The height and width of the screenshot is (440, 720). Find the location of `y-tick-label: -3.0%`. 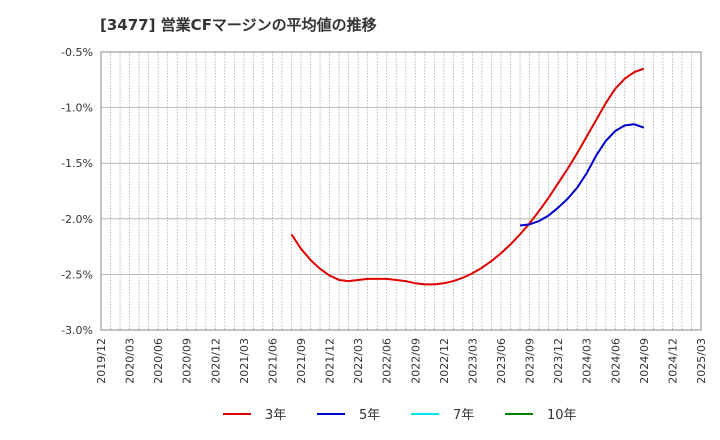

y-tick-label: -3.0% is located at coordinates (77, 330).